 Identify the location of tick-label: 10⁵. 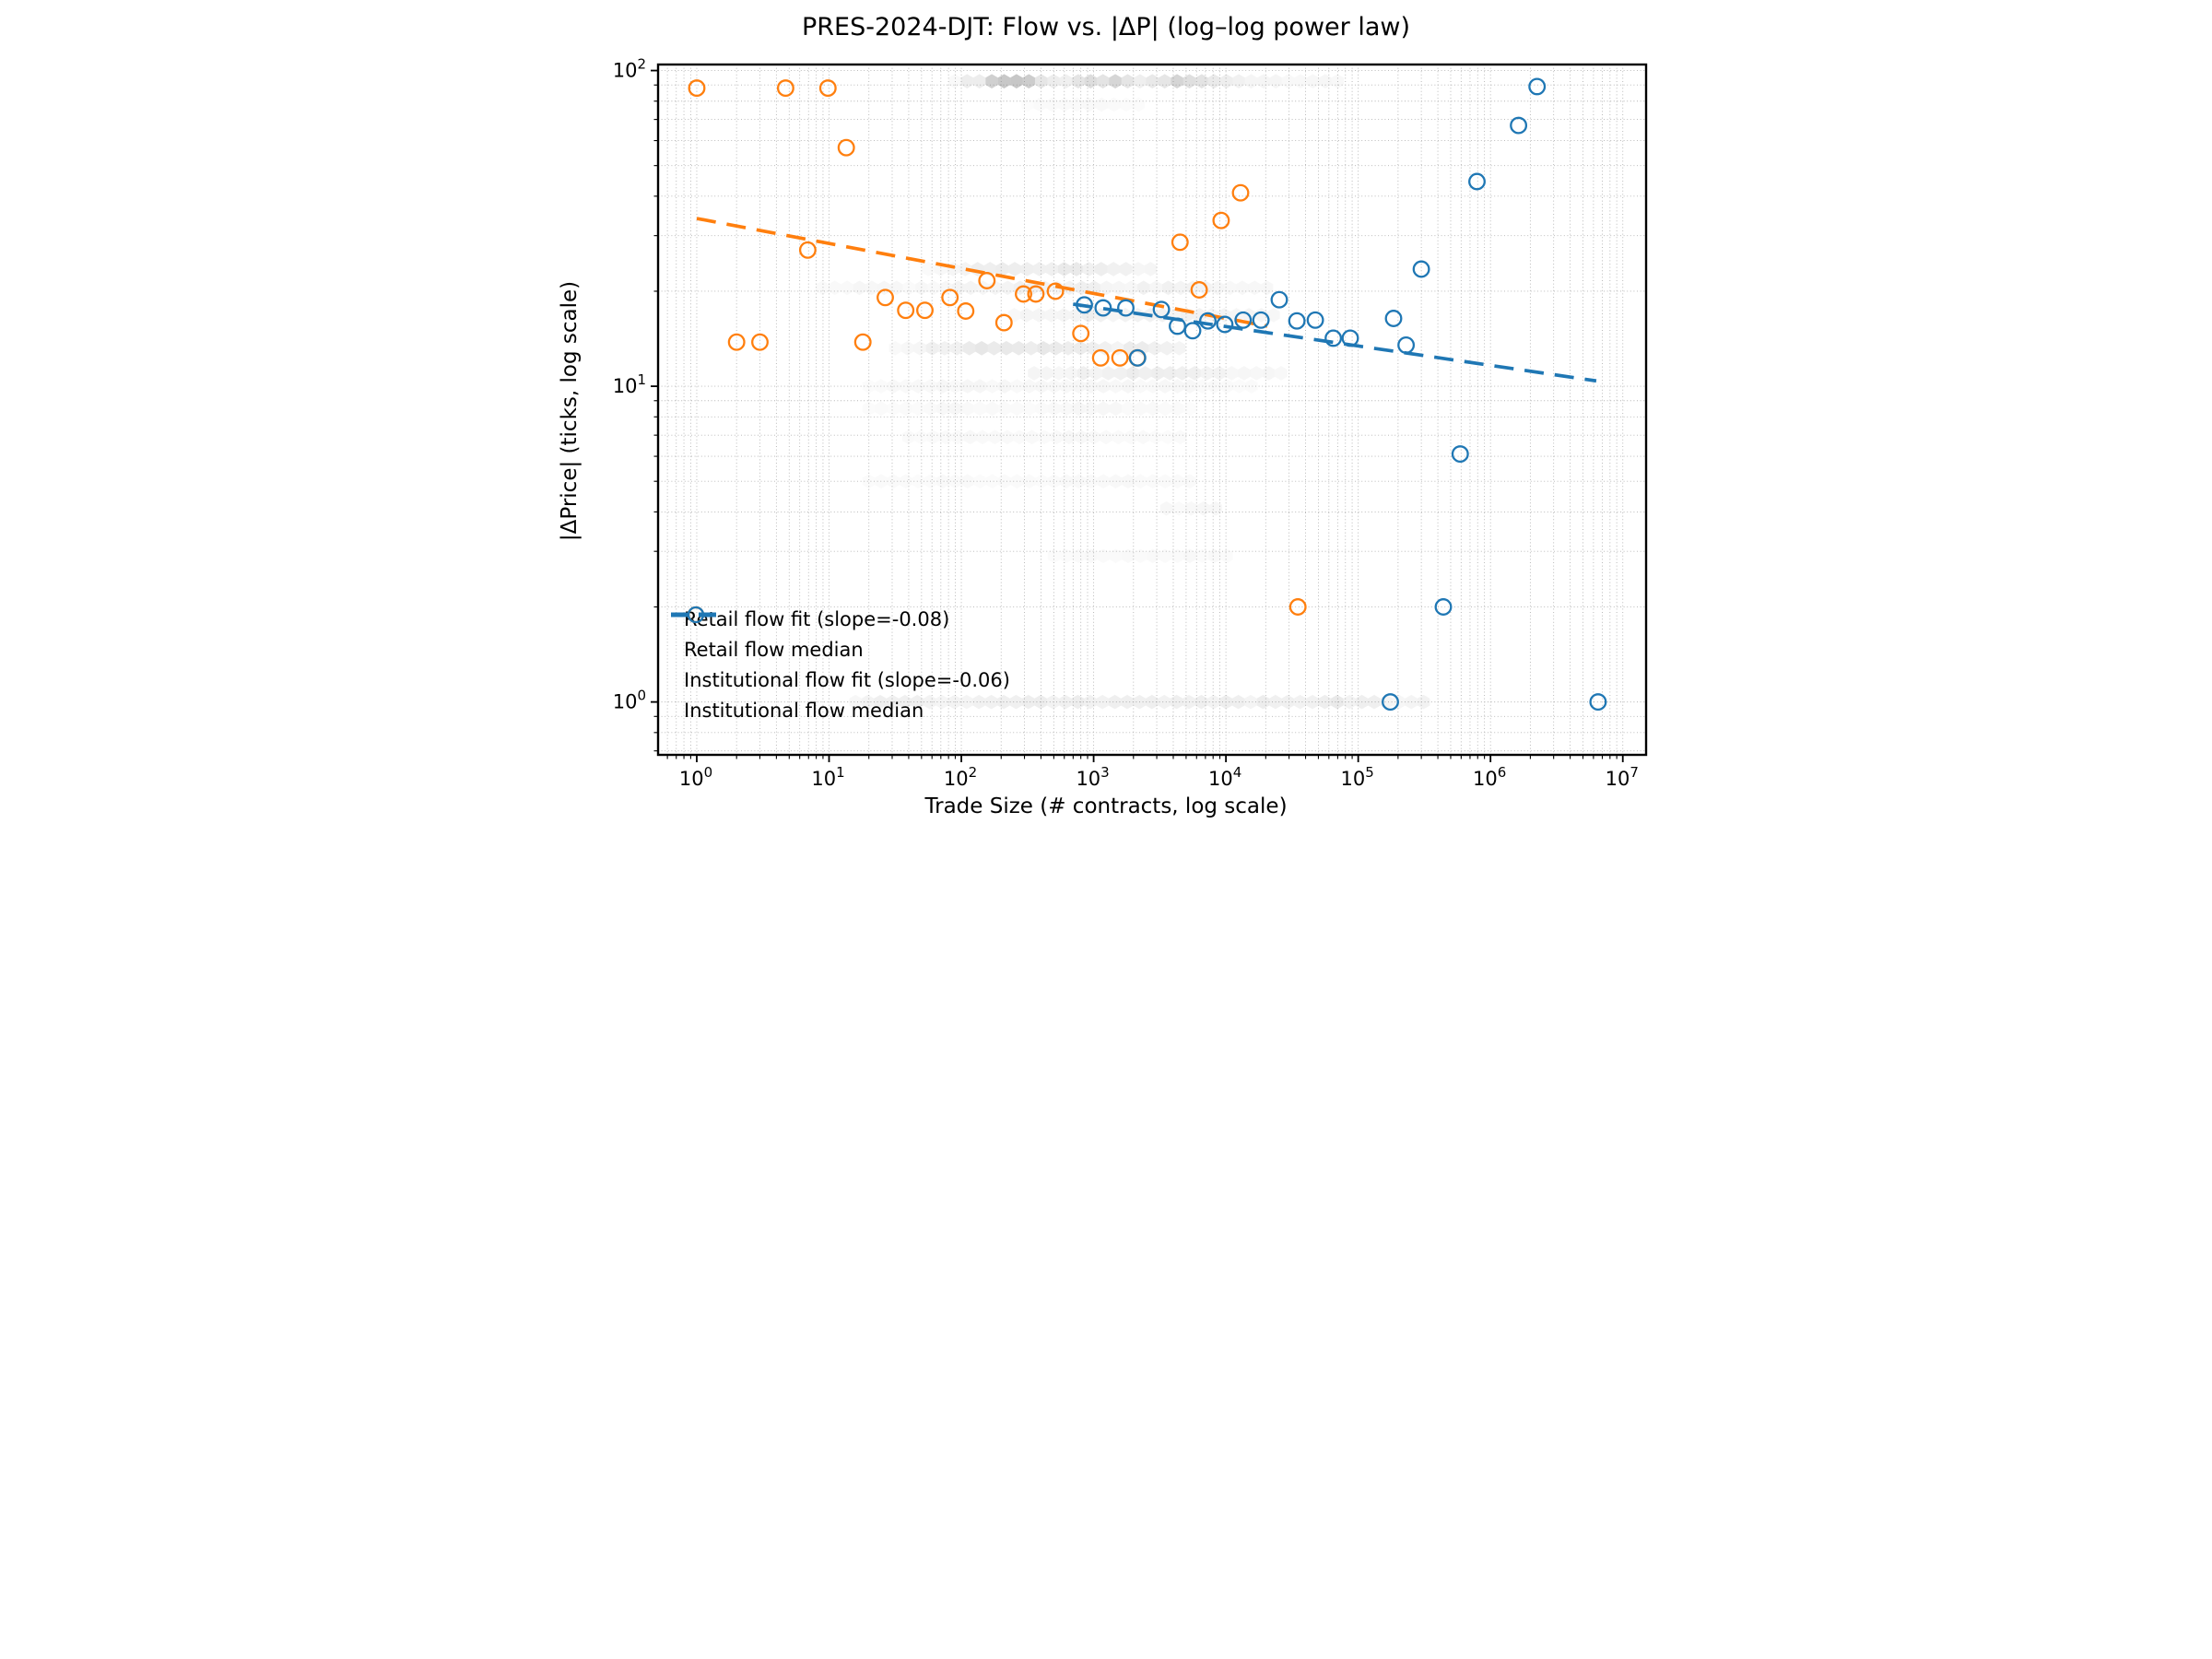
(1357, 777).